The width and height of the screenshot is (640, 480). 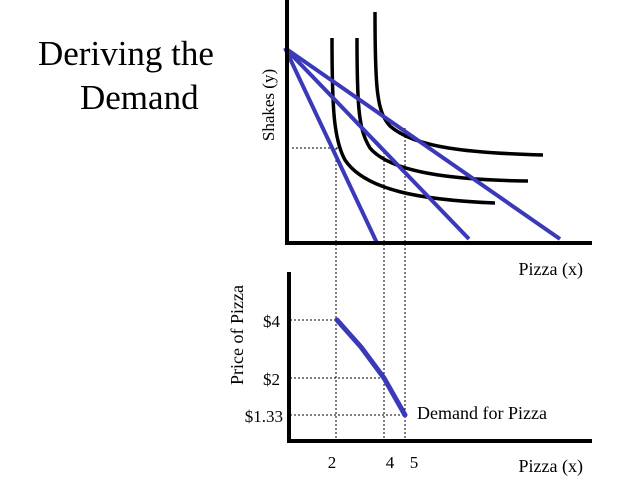 I want to click on quantity-tick-5: 5, so click(x=414, y=462).